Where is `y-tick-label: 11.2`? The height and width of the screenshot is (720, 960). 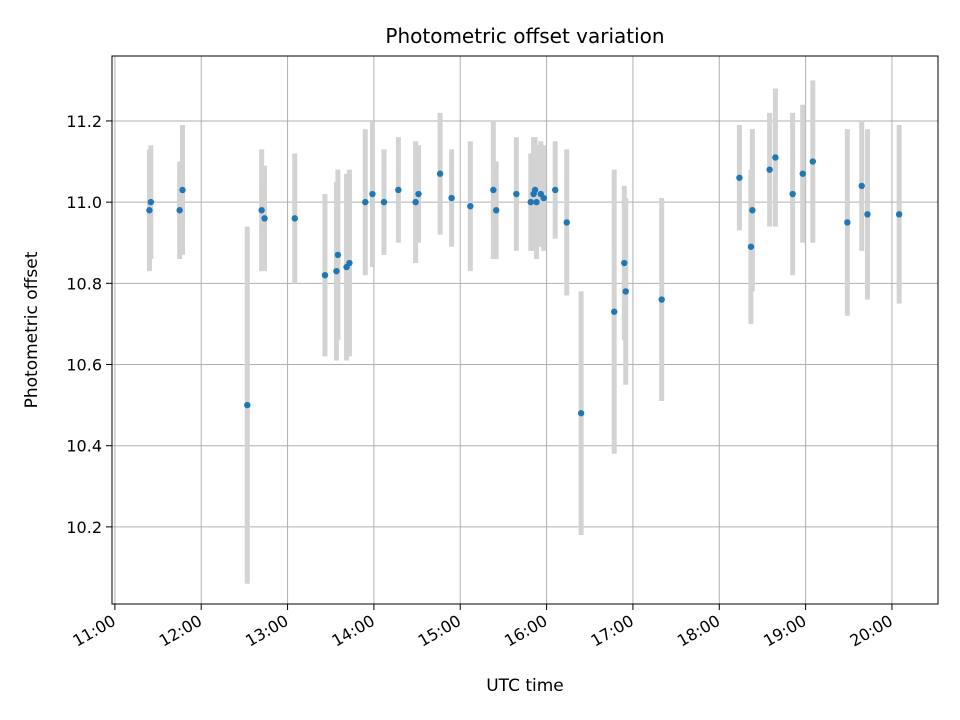 y-tick-label: 11.2 is located at coordinates (84, 121).